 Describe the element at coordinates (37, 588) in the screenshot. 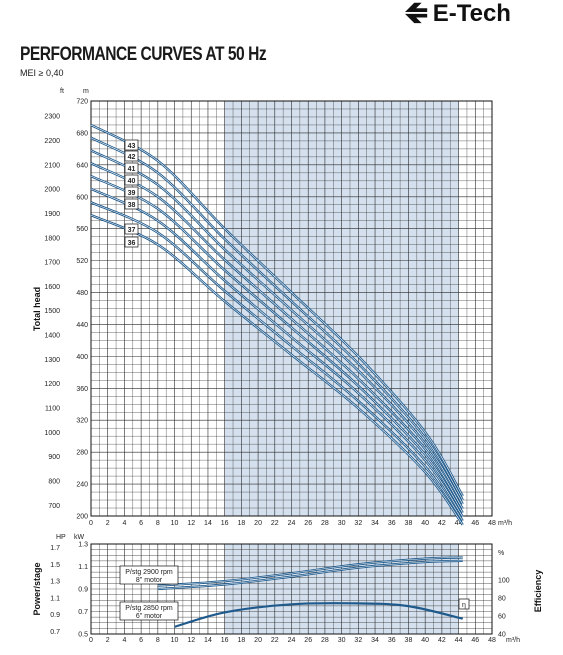

I see `y-axis-label-power: Power/stage` at that location.